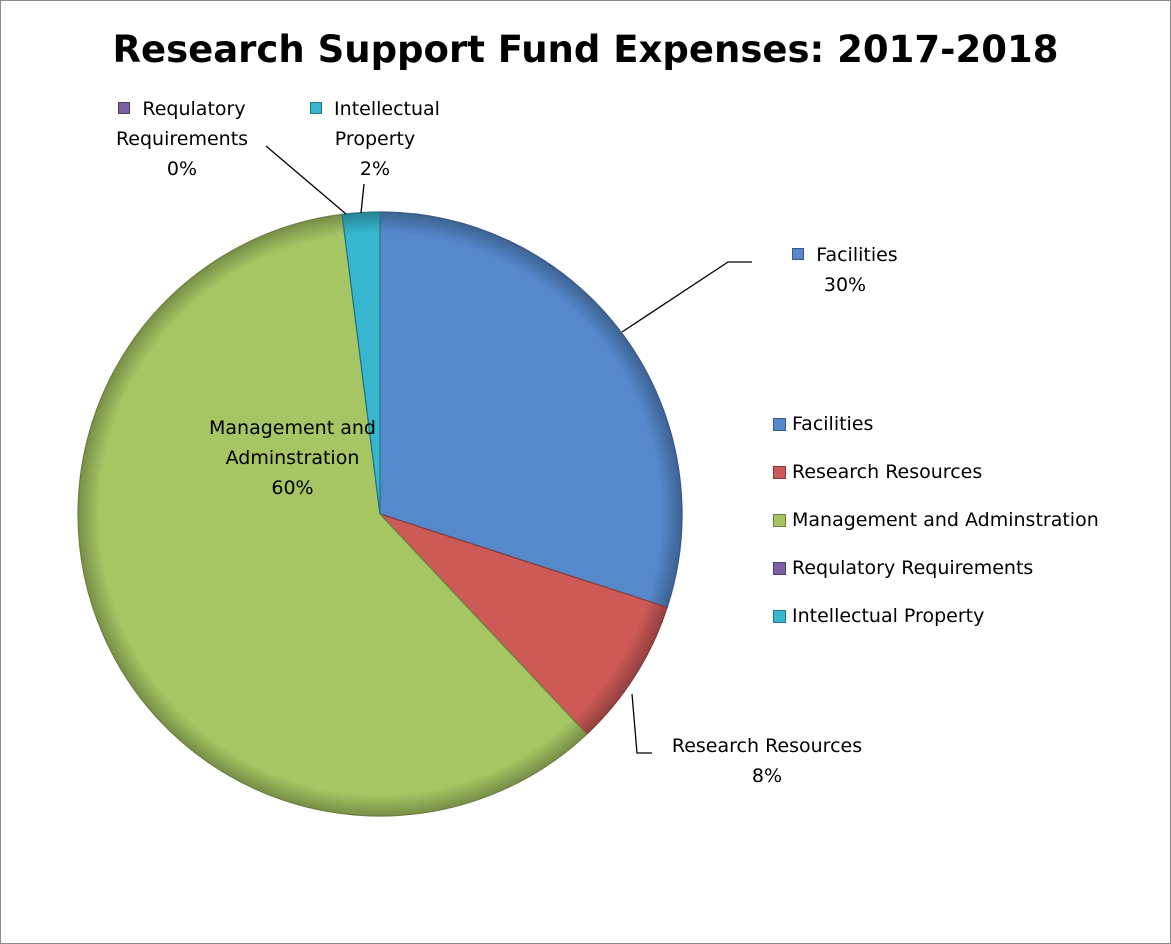 This screenshot has width=1171, height=944. I want to click on data-label-line: Adminstration, so click(292, 458).